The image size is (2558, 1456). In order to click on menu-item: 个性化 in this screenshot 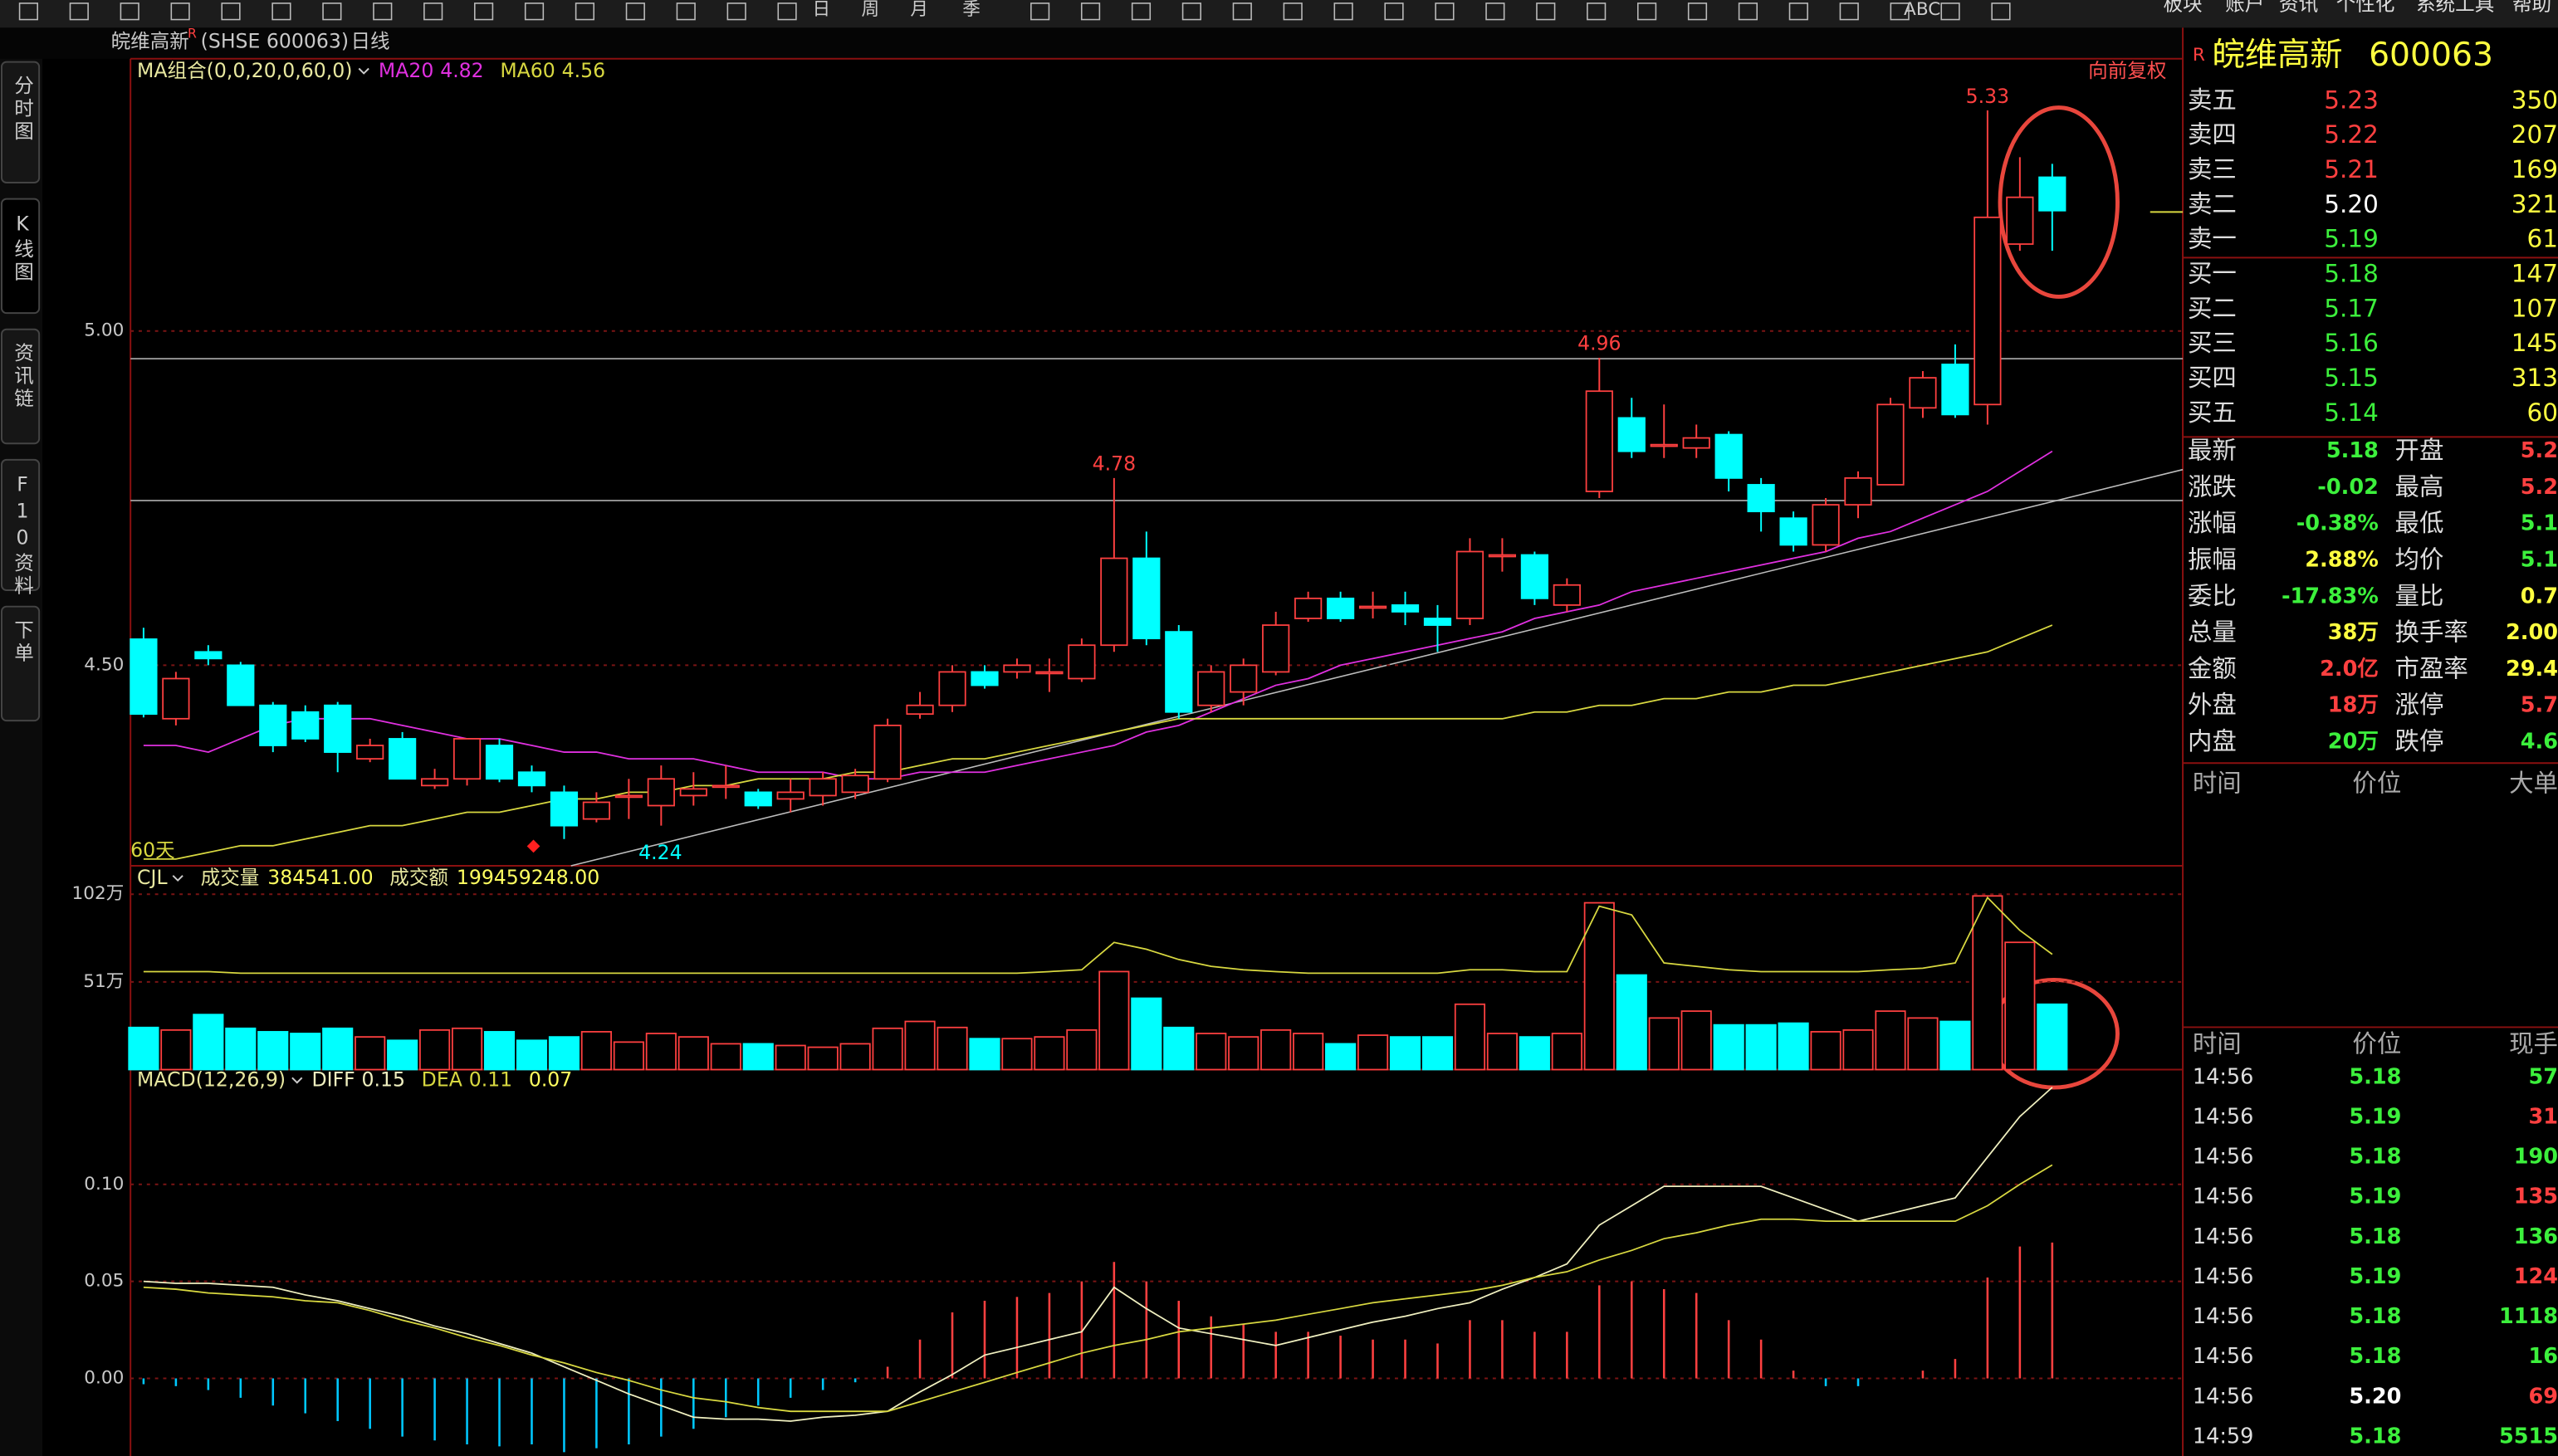, I will do `click(2365, 8)`.